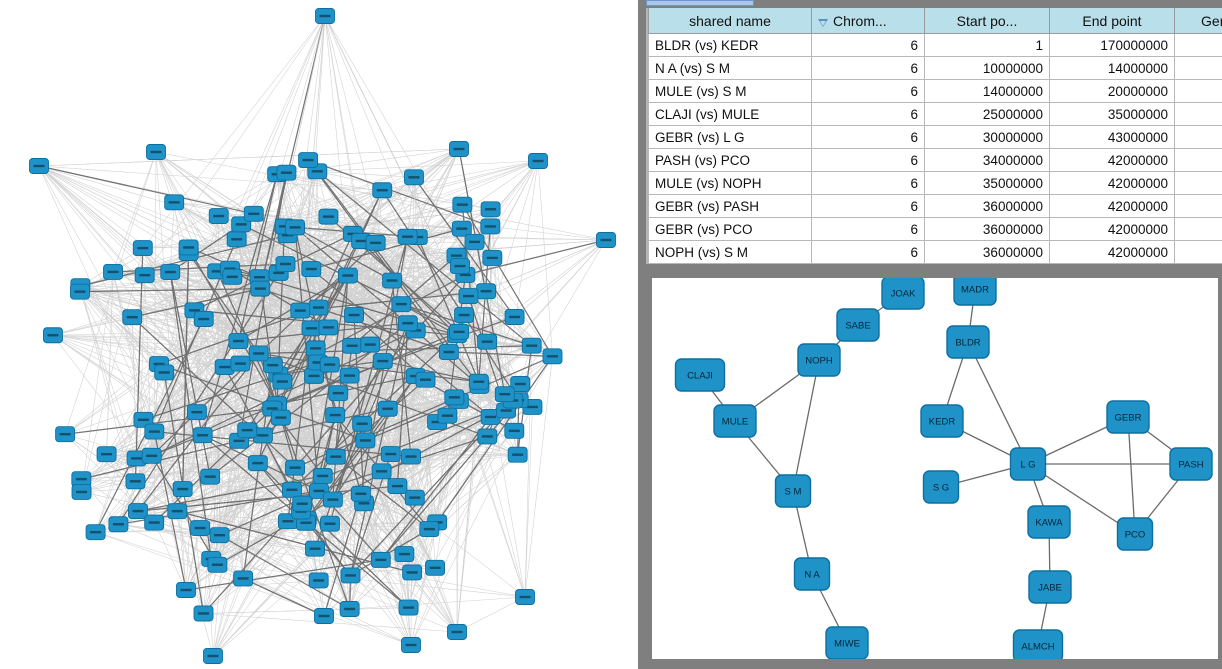 The image size is (1222, 669). Describe the element at coordinates (1050, 587) in the screenshot. I see `subnetwork-node: JABE` at that location.